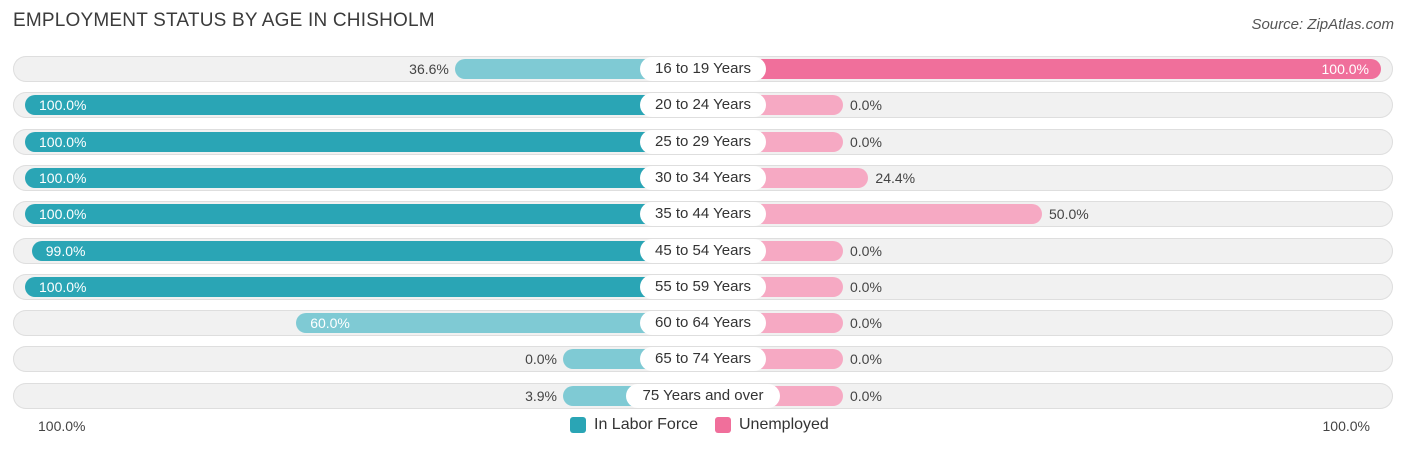  I want to click on bar-in-labor-force-55-to-59-years, so click(364, 287).